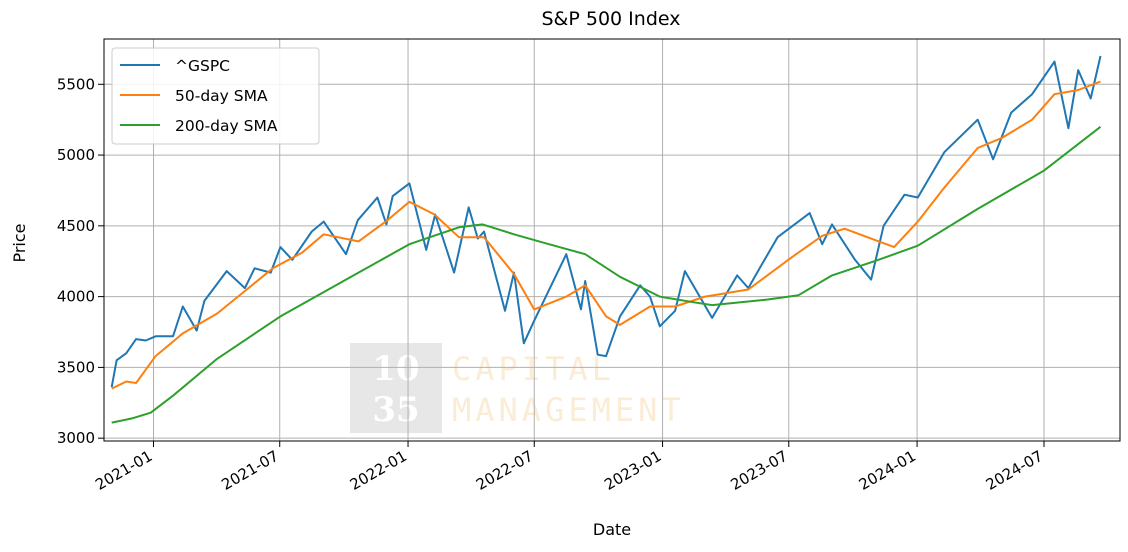  Describe the element at coordinates (395, 369) in the screenshot. I see `watermark-digits-top: 10` at that location.